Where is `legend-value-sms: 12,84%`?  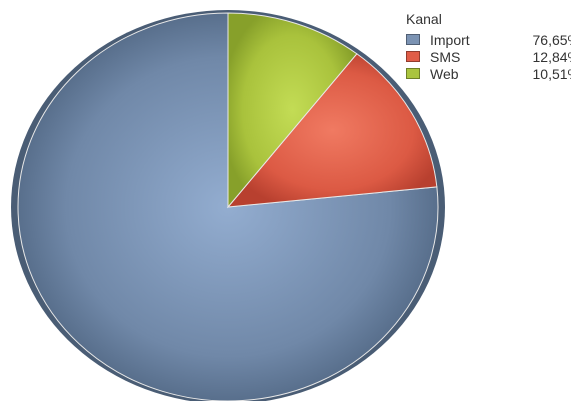
legend-value-sms: 12,84% is located at coordinates (551, 56).